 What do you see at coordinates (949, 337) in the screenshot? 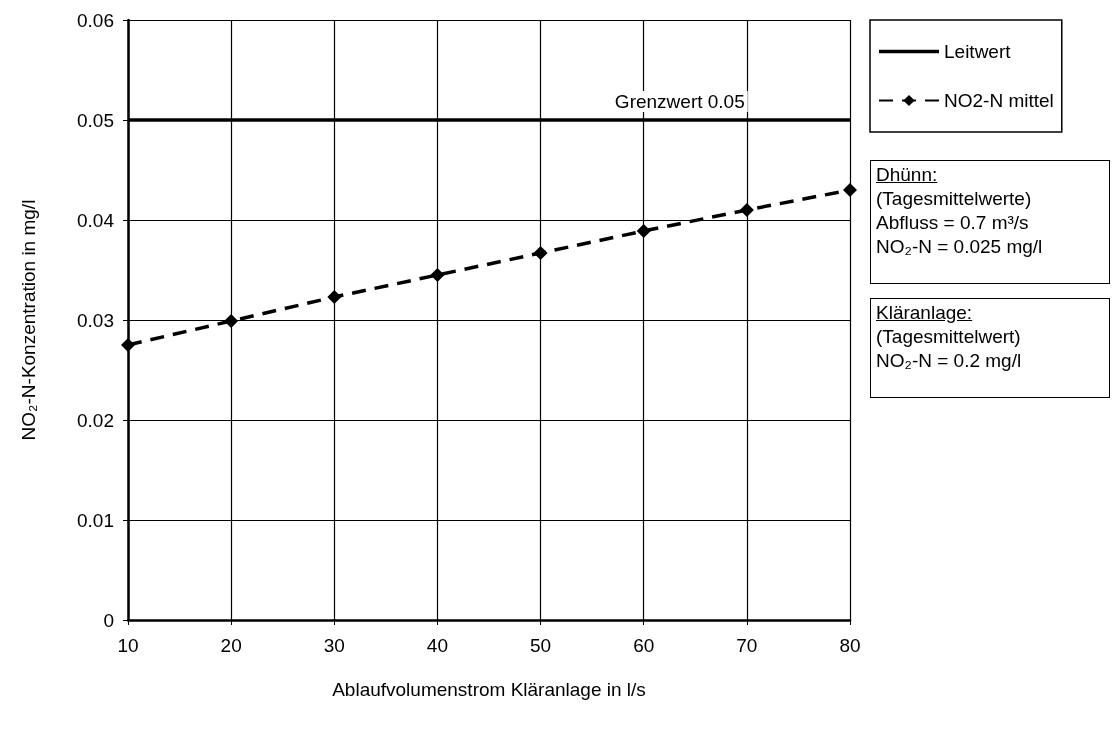
I see `text: Kläranlage: (Tagesmittelwert) NO₂-N = 0.2 mg/l` at bounding box center [949, 337].